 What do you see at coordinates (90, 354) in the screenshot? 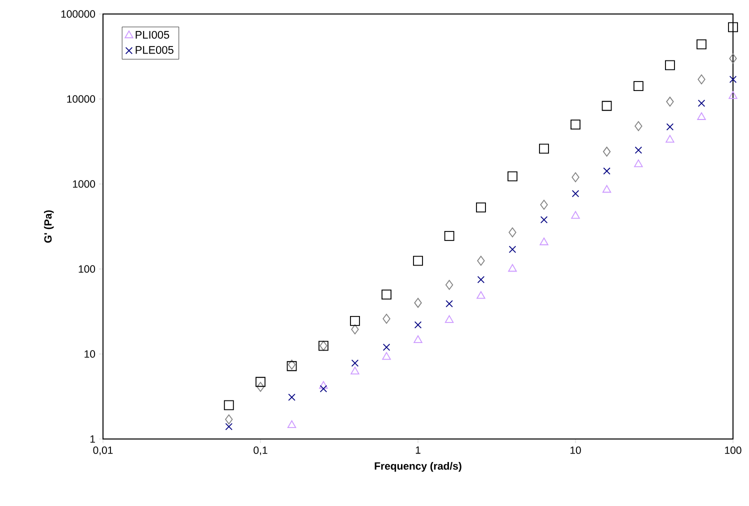
I see `y-tick-label: 10` at bounding box center [90, 354].